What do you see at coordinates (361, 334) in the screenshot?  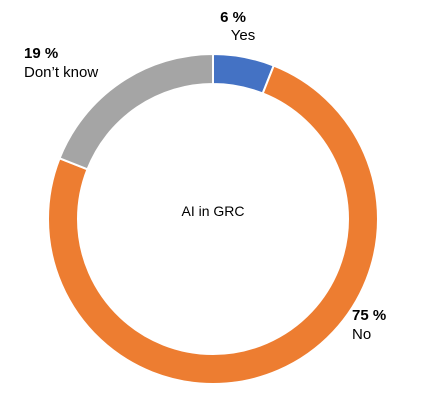 I see `slice-category-label-no: No` at bounding box center [361, 334].